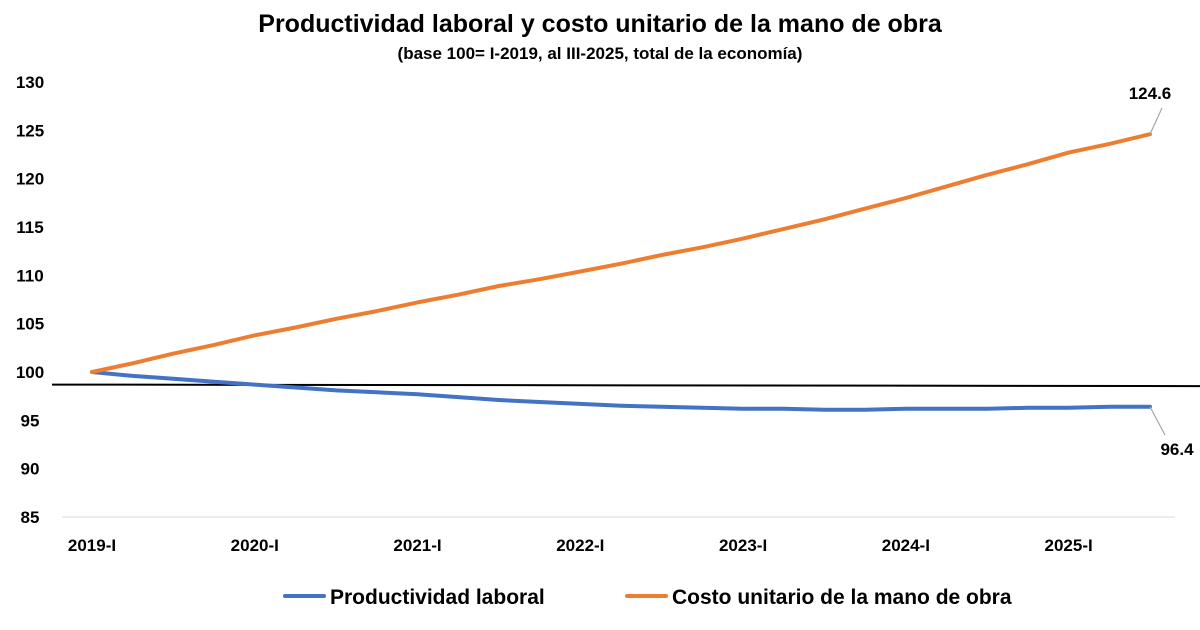  What do you see at coordinates (29, 227) in the screenshot?
I see `y-tick-label: 115` at bounding box center [29, 227].